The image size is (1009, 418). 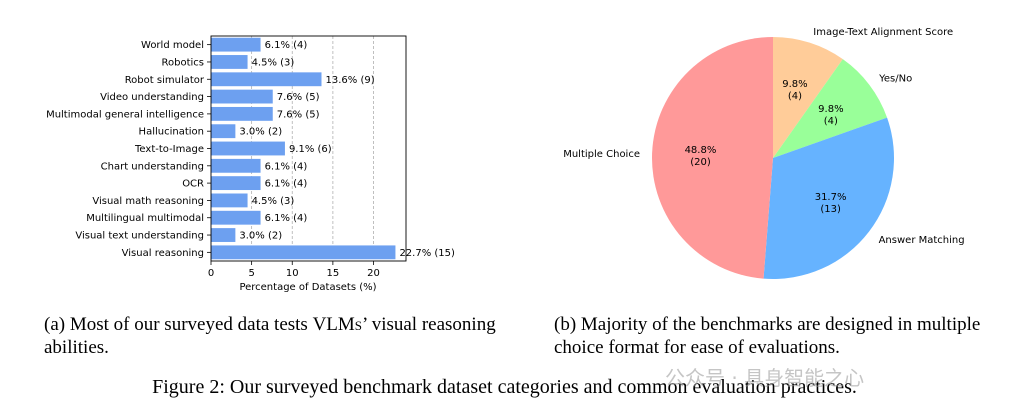 I want to click on bar-category-label: World model, so click(x=172, y=45).